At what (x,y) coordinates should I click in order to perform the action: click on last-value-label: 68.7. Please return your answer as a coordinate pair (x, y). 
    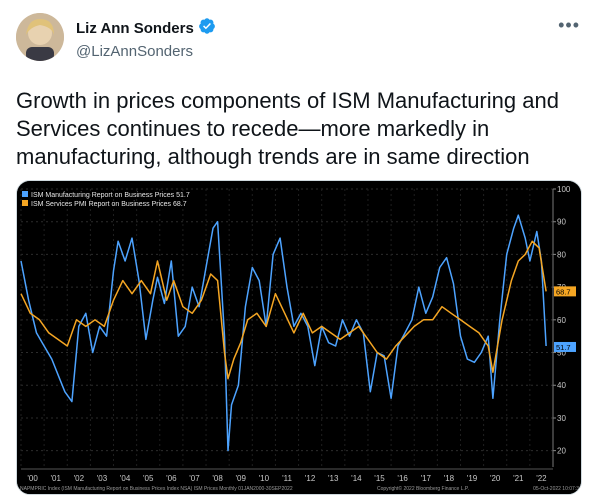
    Looking at the image, I should click on (563, 291).